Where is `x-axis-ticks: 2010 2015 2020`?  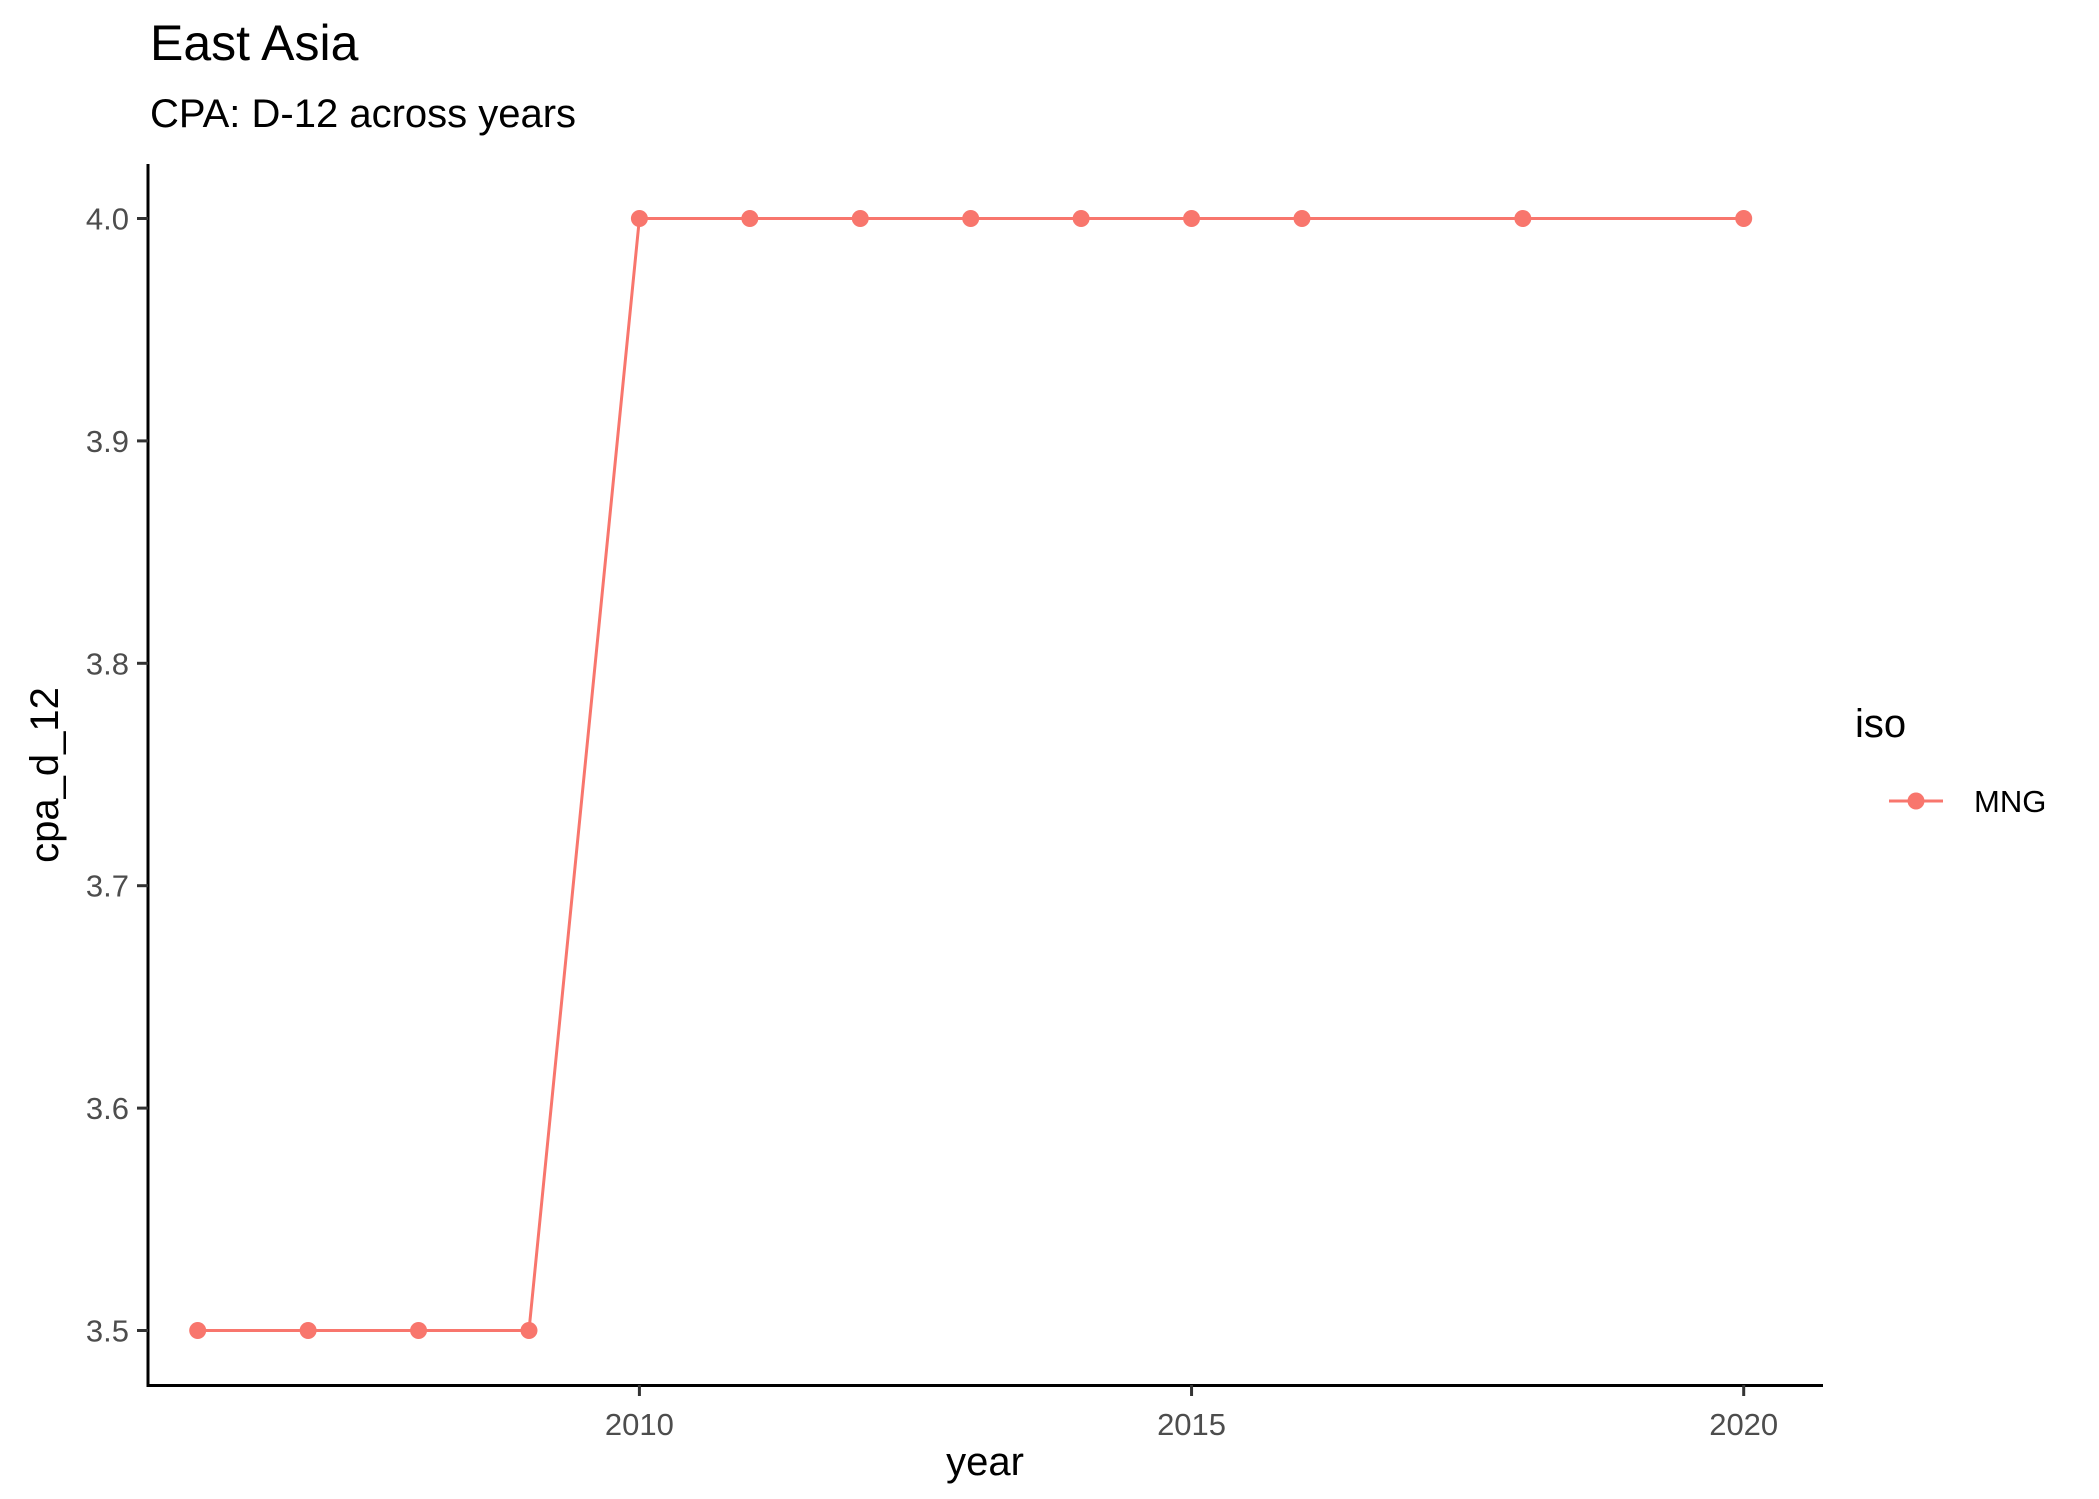 x-axis-ticks: 2010 2015 2020 is located at coordinates (1191, 1413).